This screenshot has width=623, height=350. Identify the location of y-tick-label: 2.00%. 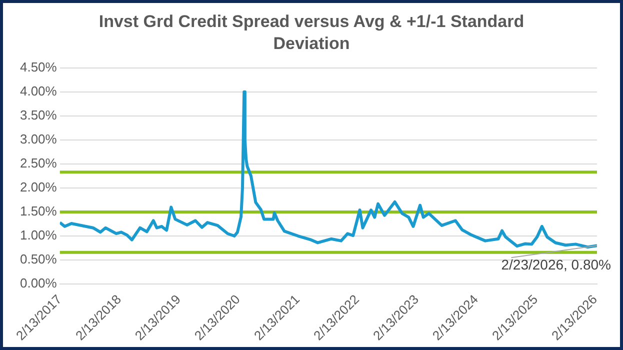
(39, 187).